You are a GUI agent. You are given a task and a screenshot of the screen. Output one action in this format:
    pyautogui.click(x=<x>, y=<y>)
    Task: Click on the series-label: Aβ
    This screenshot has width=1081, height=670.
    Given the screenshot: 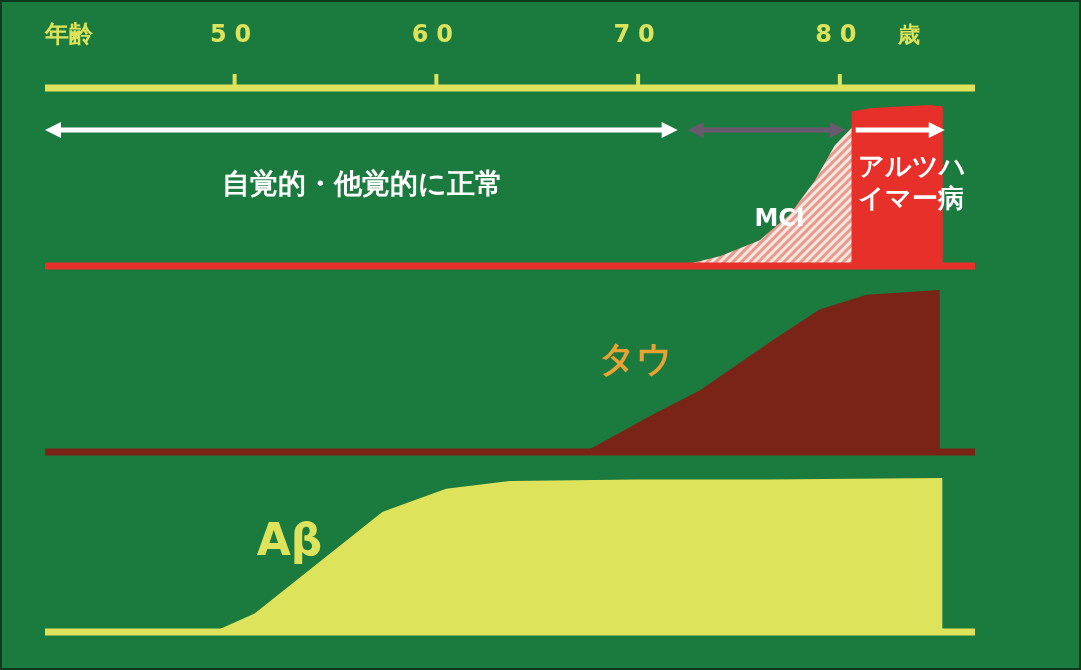 What is the action you would take?
    pyautogui.click(x=289, y=539)
    